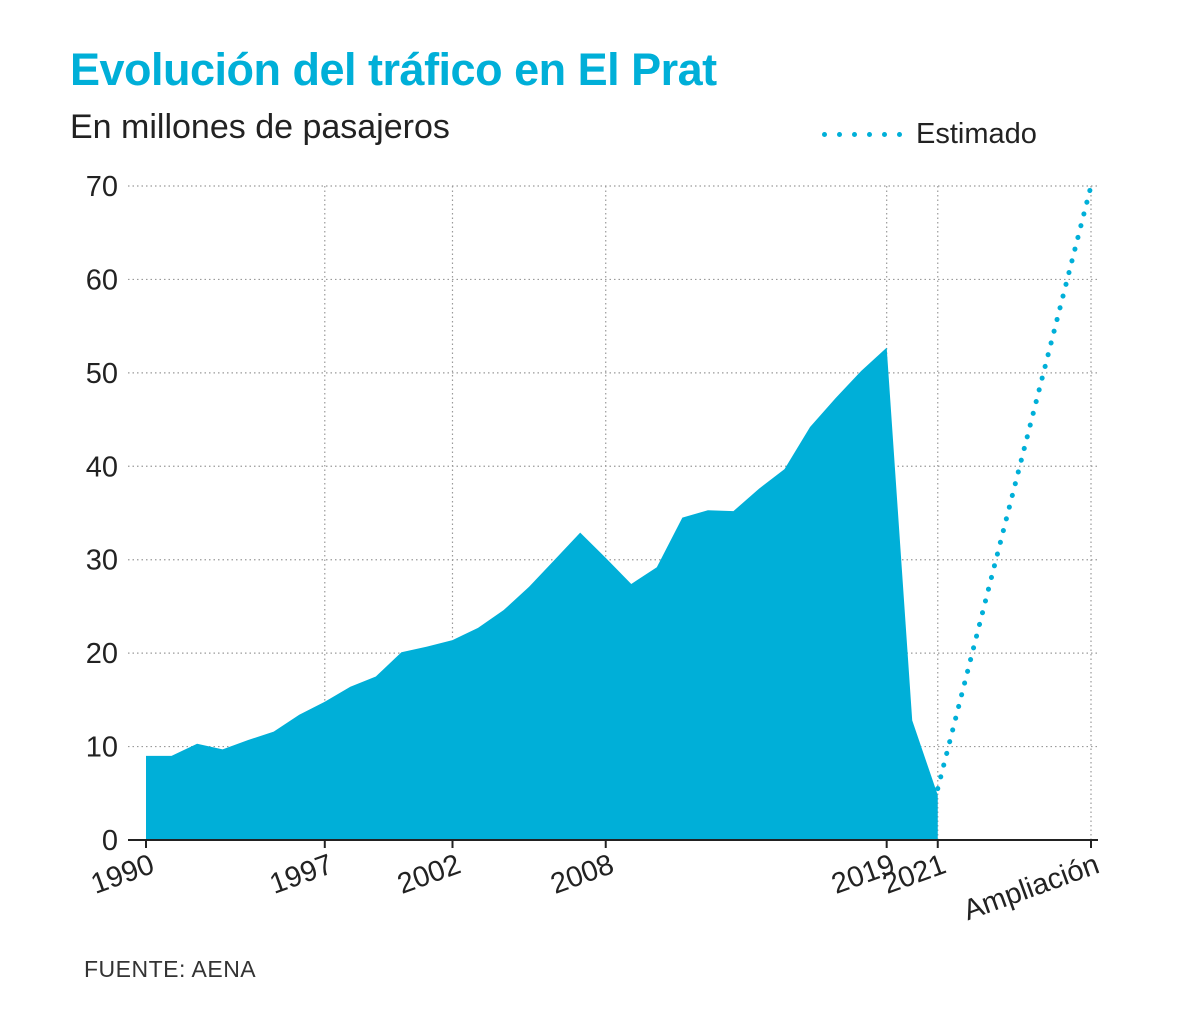  I want to click on y-tick-label: 30, so click(102, 561).